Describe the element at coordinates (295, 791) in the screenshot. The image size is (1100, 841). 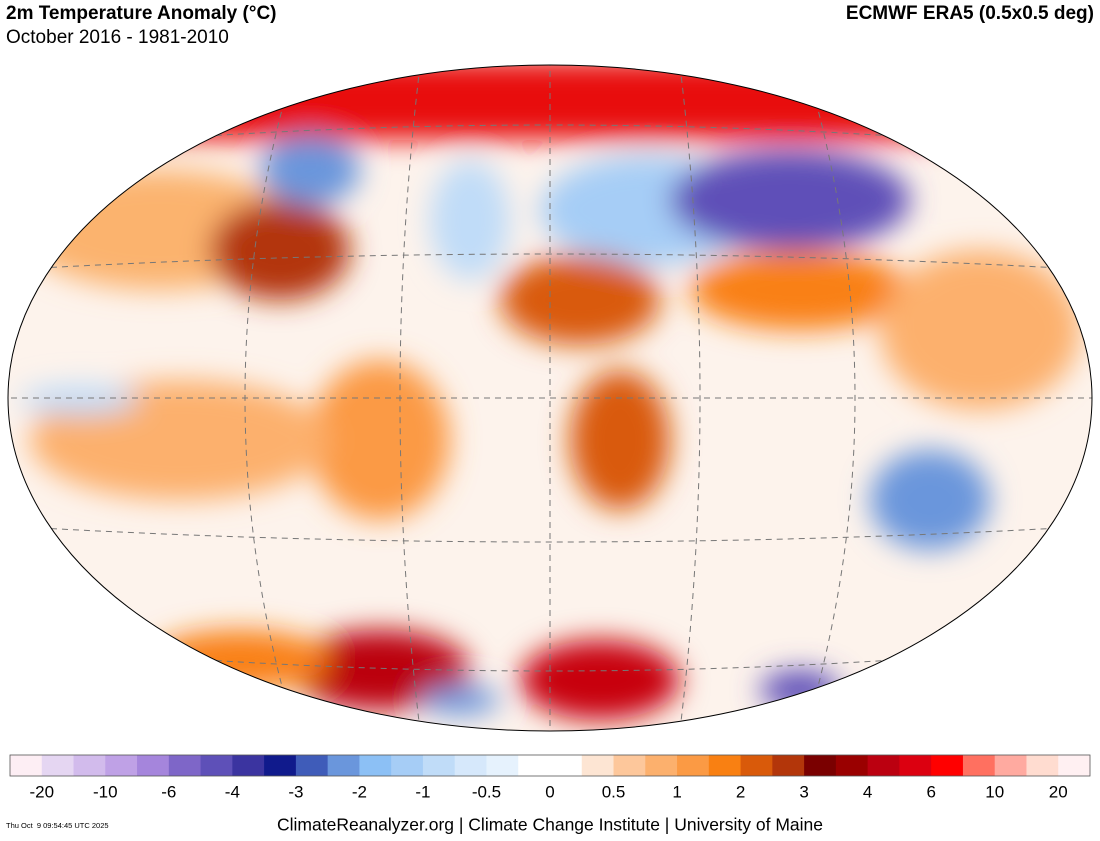
I see `legend-tick-label: -3` at that location.